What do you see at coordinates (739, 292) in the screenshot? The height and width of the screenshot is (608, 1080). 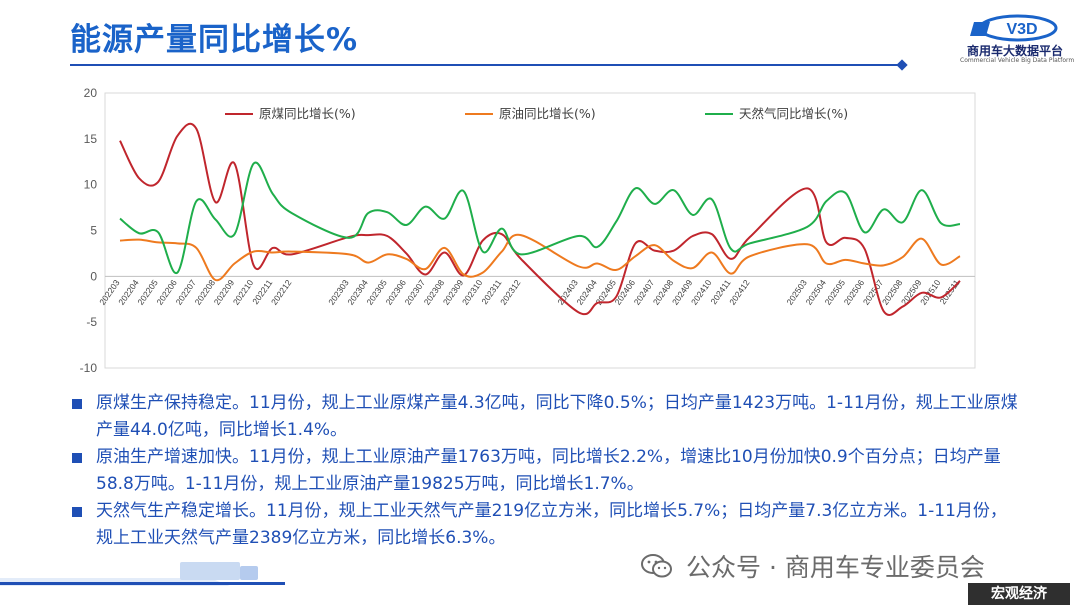 I see `x-tick-label: 202412` at bounding box center [739, 292].